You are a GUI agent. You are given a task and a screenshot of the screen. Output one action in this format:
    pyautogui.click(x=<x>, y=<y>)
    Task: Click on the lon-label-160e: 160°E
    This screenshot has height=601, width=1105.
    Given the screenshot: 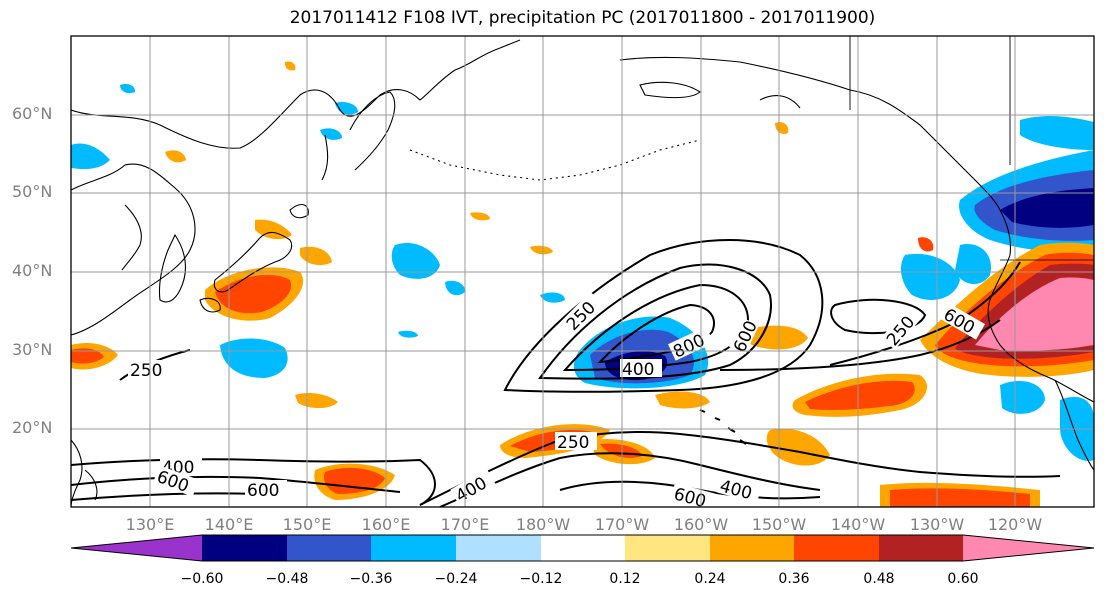 What is the action you would take?
    pyautogui.click(x=386, y=524)
    